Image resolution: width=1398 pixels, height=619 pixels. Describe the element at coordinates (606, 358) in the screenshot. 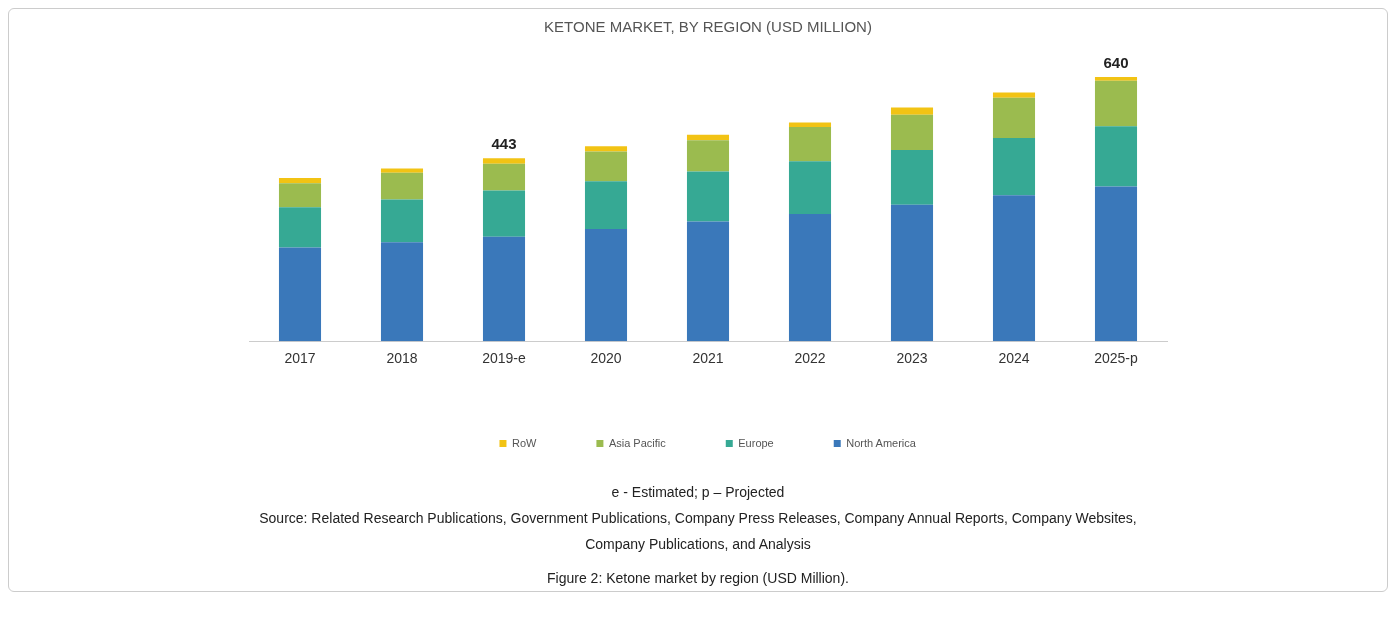

I see `x-tick-label: 2020` at that location.